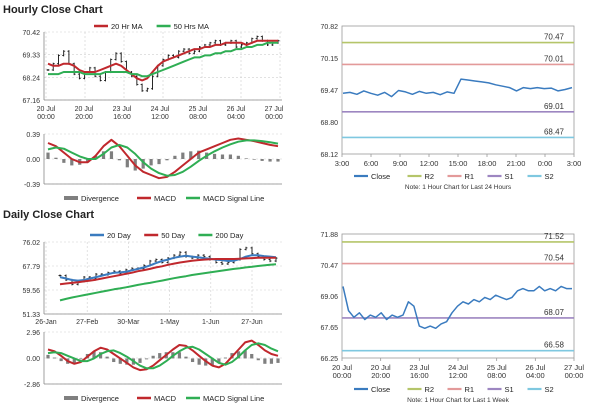 This screenshot has width=600, height=413. Describe the element at coordinates (170, 322) in the screenshot. I see `x-tick-label: 1-May` at that location.